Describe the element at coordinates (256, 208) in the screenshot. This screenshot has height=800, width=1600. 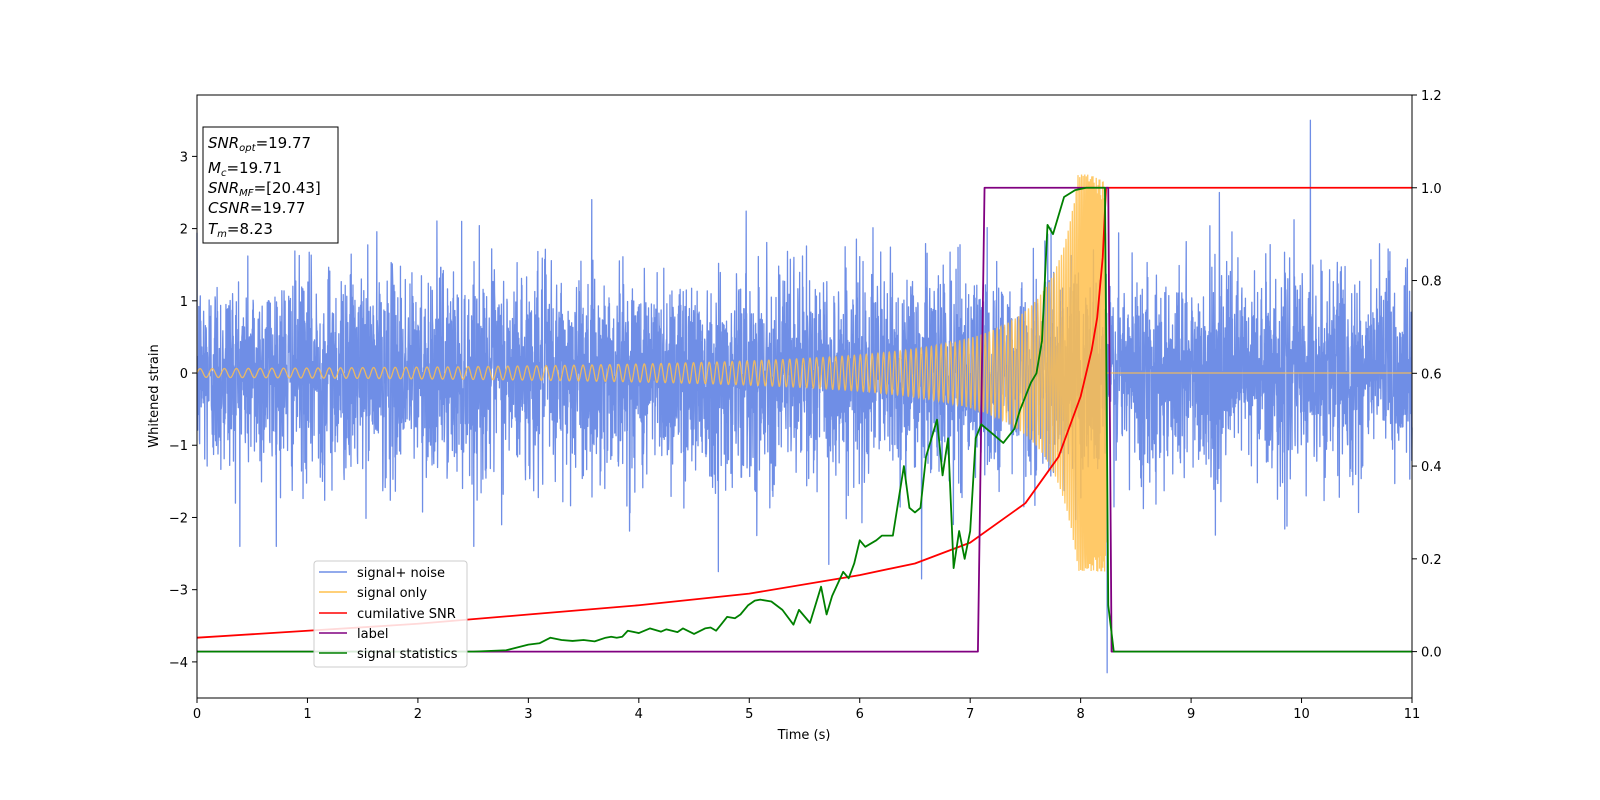
I see `info-csnr: CSNR=19.77` at that location.